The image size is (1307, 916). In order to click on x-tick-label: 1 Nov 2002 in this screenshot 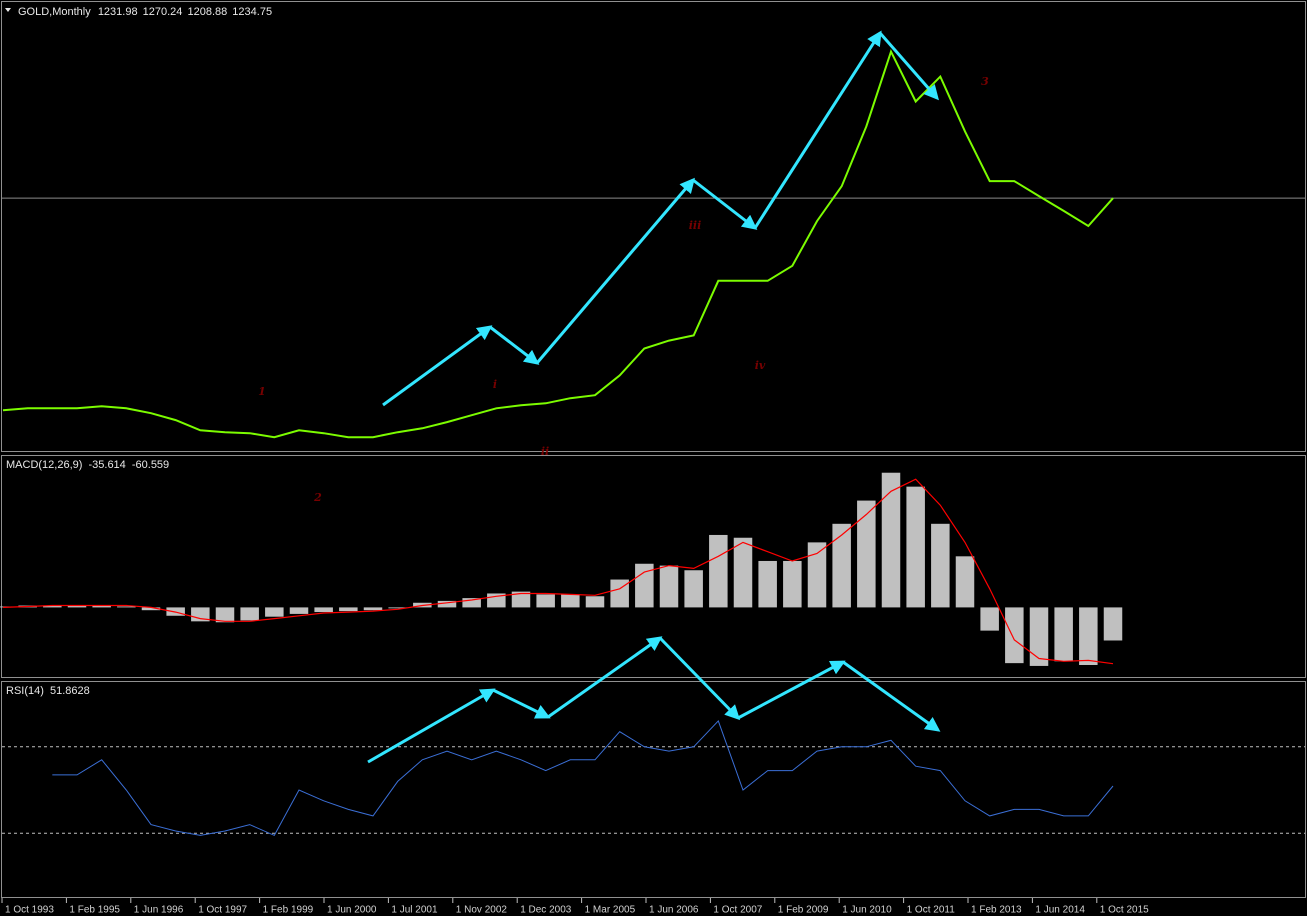, I will do `click(482, 910)`.